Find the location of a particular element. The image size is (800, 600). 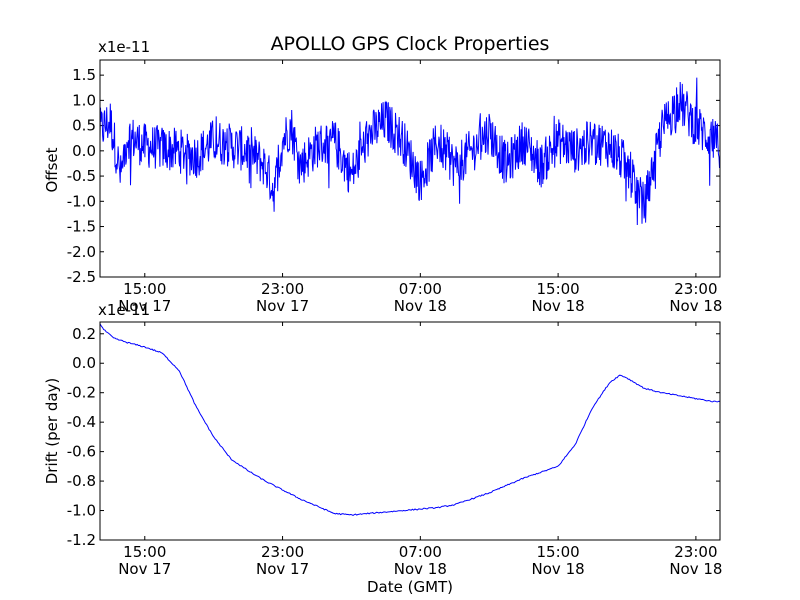

offset-ytick-label: 1.0 is located at coordinates (84, 100).